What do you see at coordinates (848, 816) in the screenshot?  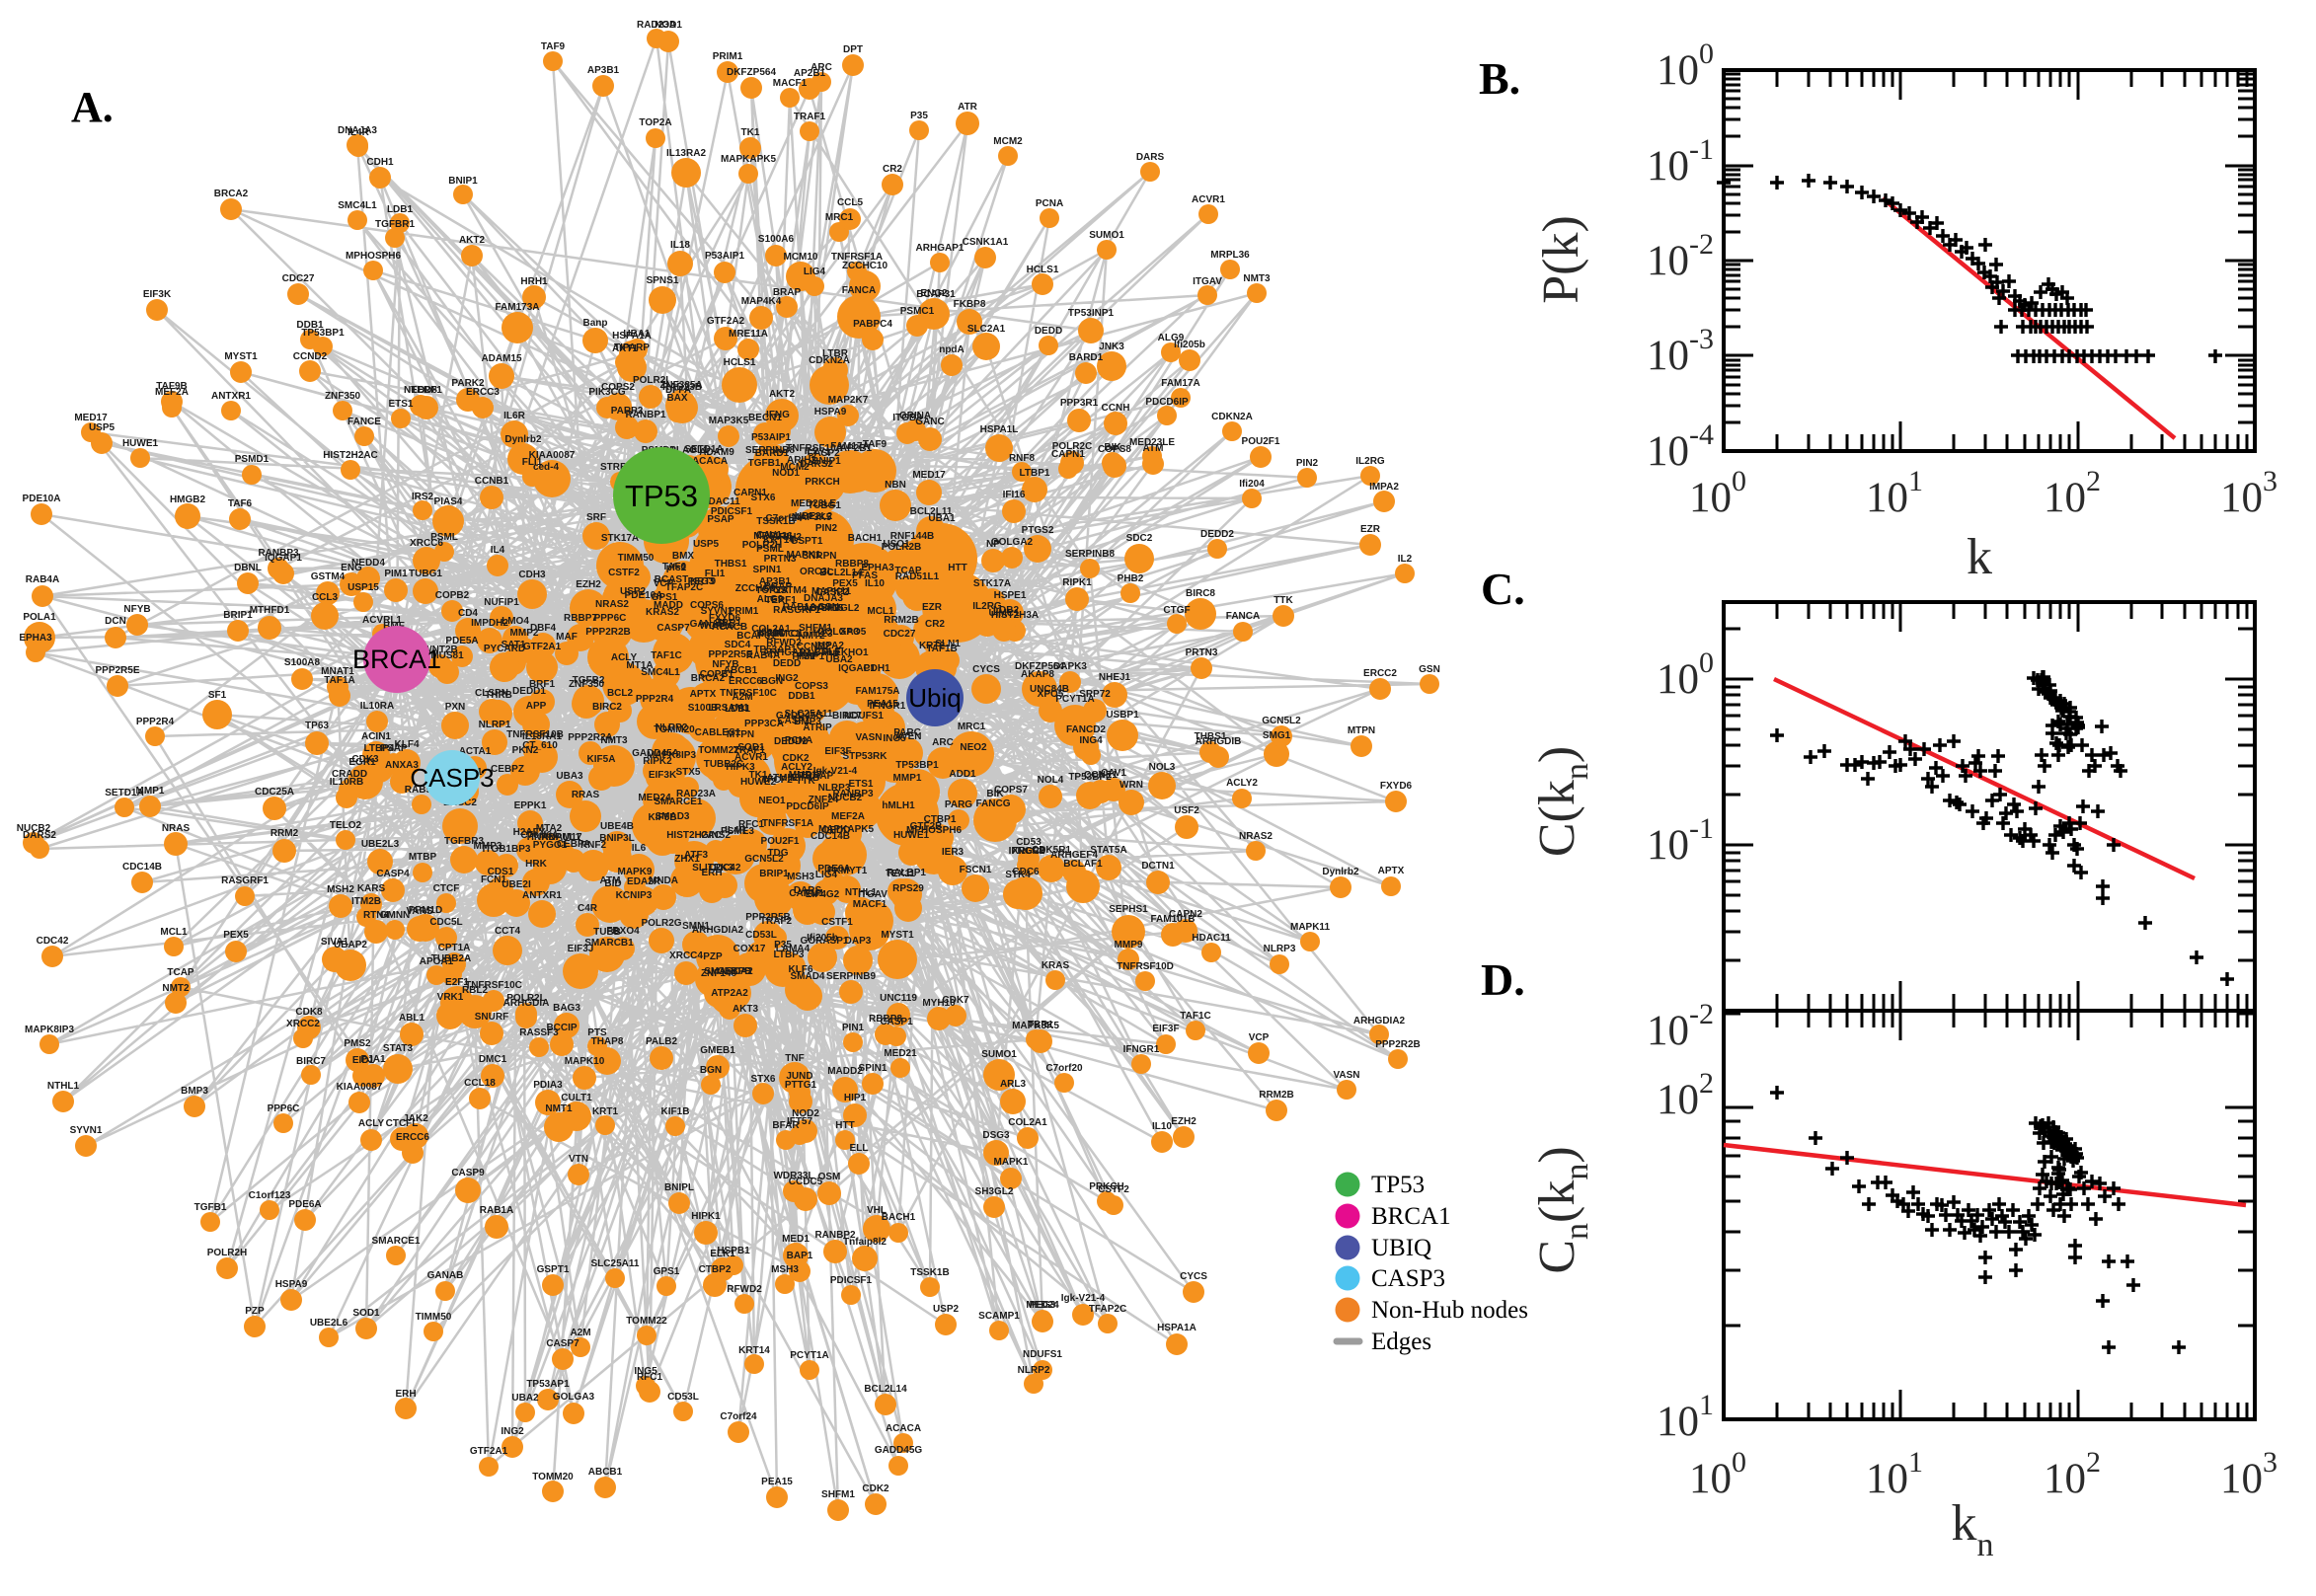 I see `svg-text: MEF2A` at bounding box center [848, 816].